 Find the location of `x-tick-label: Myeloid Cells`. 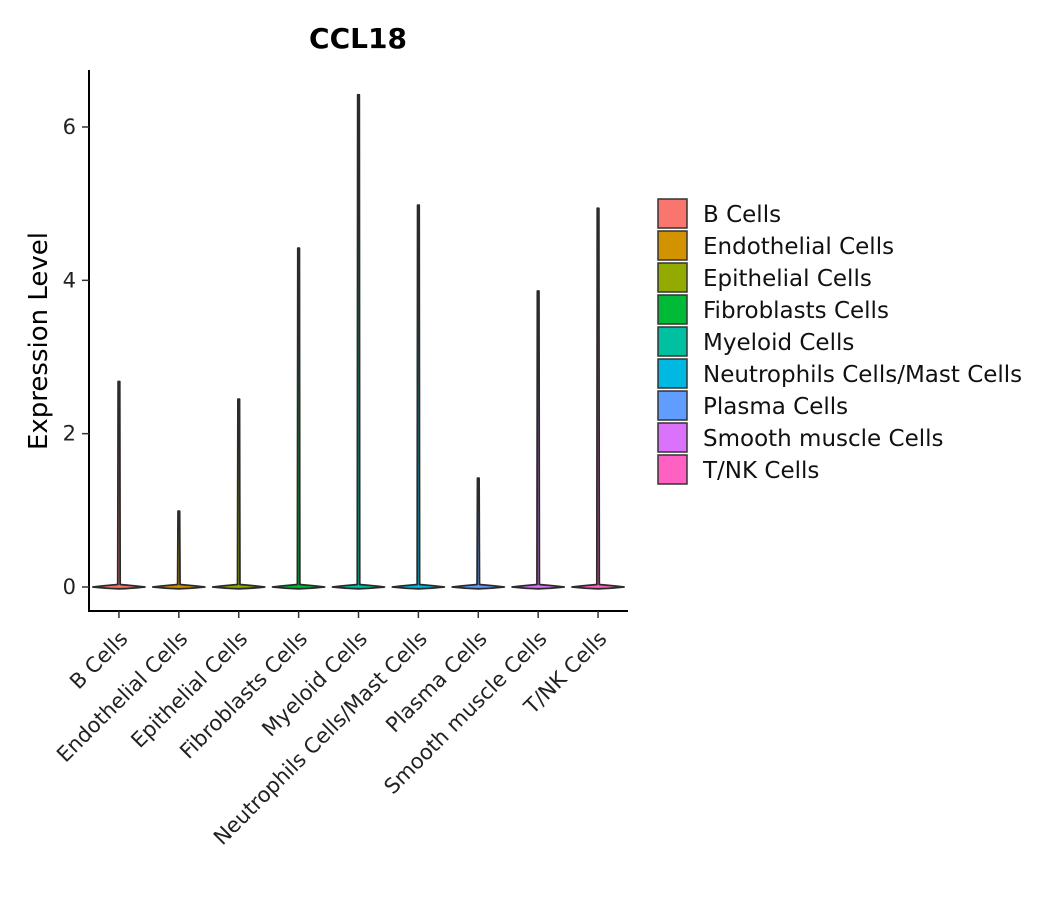

x-tick-label: Myeloid Cells is located at coordinates (314, 684).